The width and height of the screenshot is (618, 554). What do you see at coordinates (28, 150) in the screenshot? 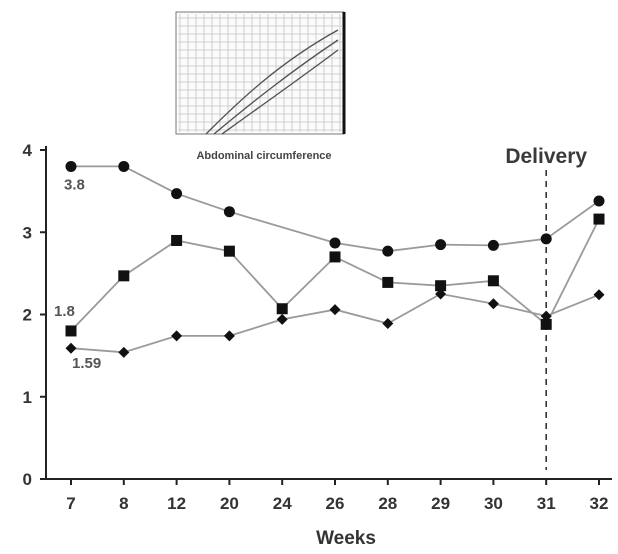
I see `y-tick-label: 4` at bounding box center [28, 150].